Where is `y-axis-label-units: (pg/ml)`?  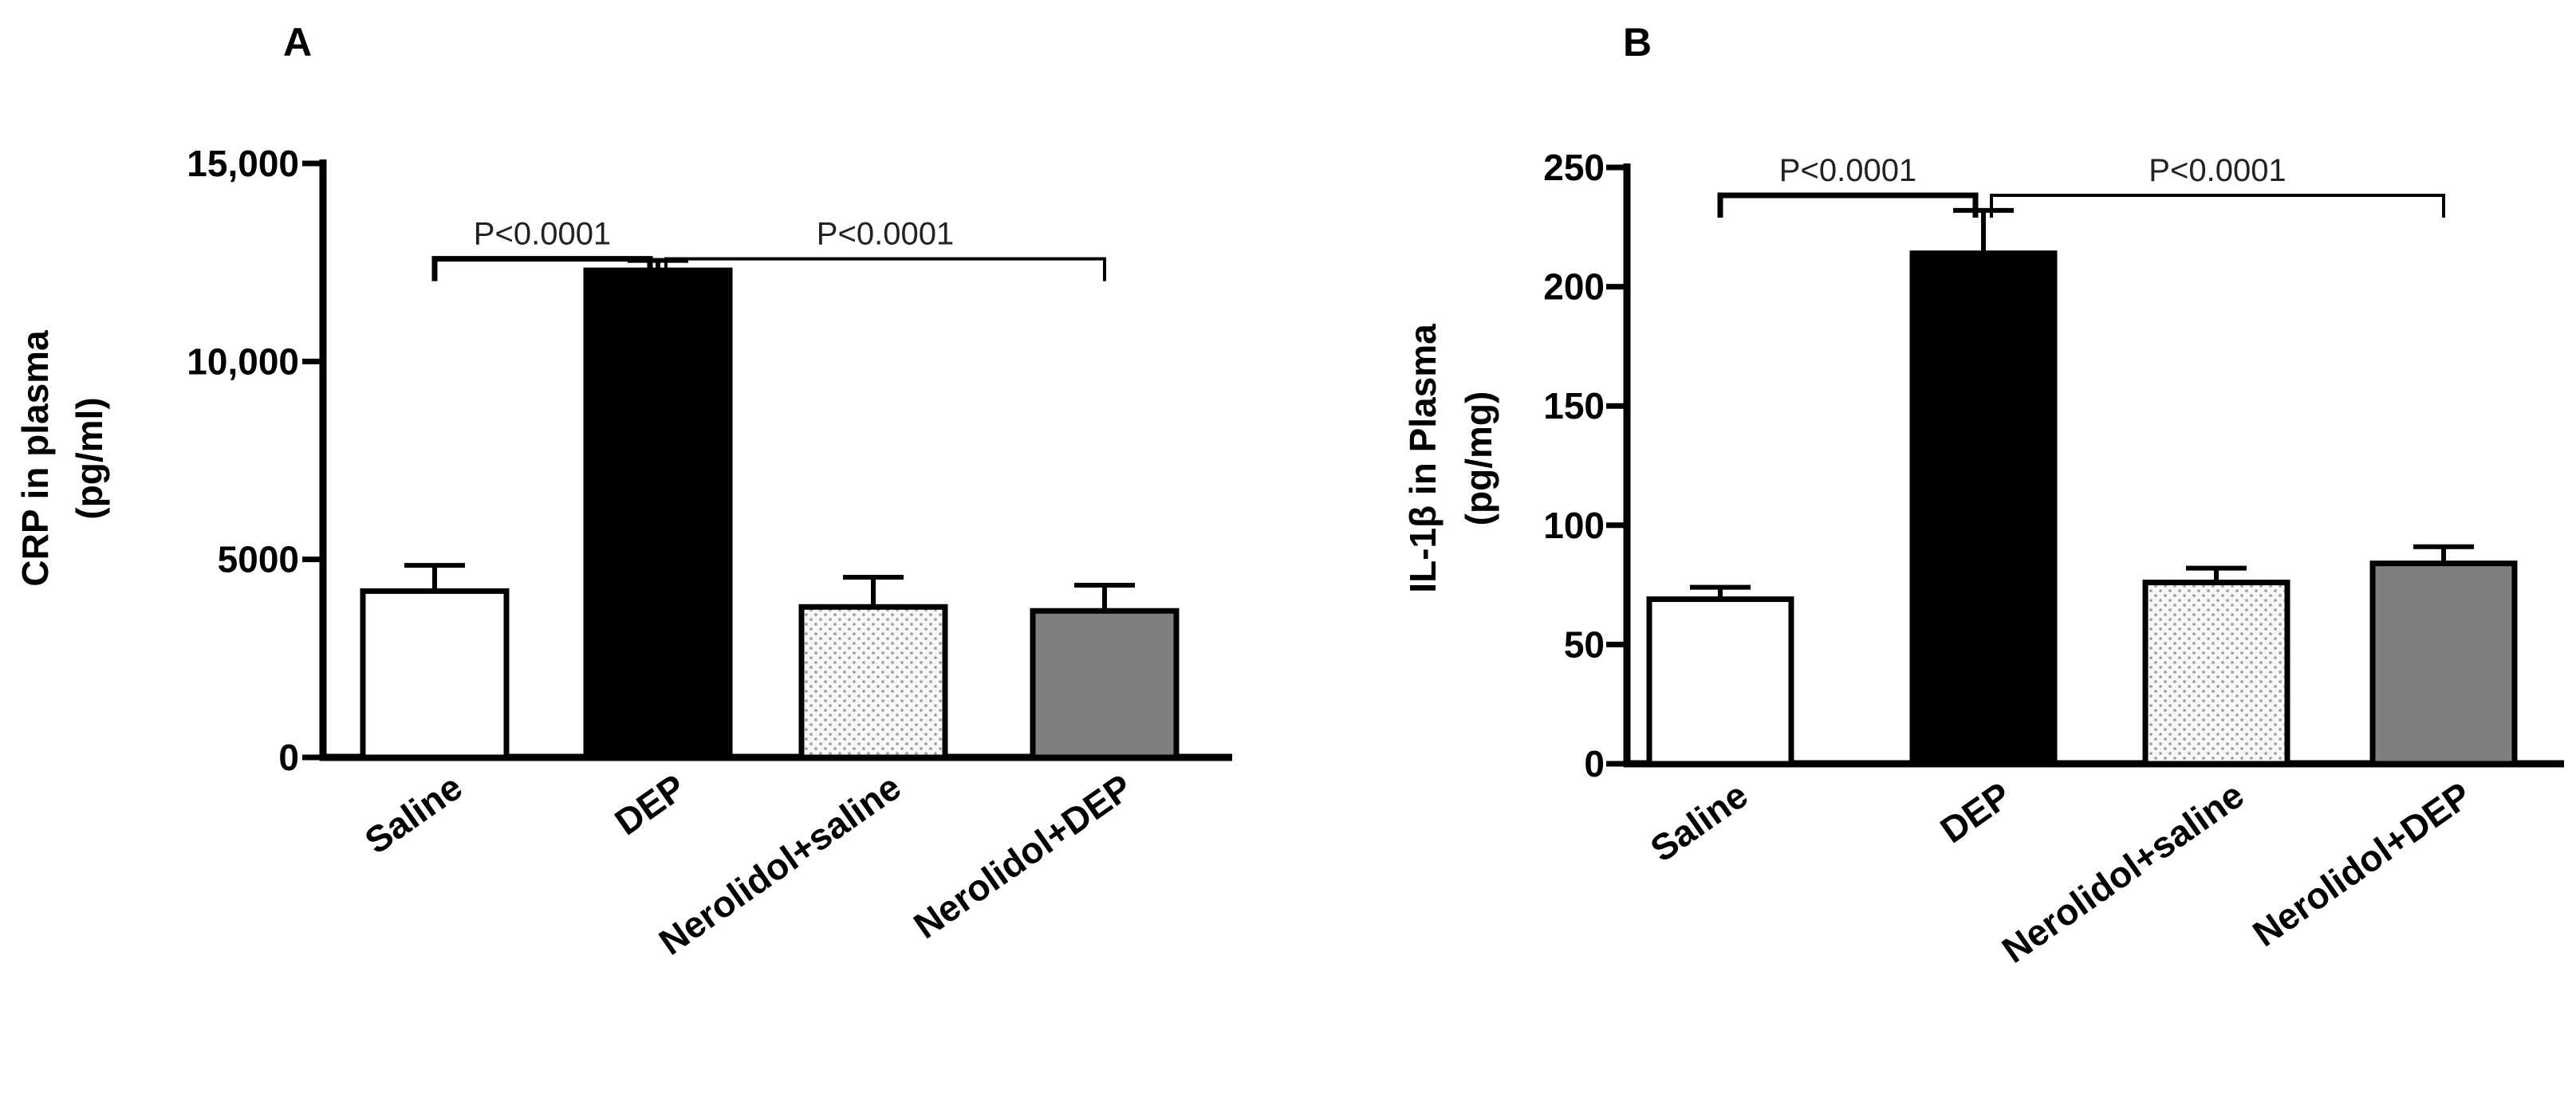 y-axis-label-units: (pg/ml) is located at coordinates (89, 458).